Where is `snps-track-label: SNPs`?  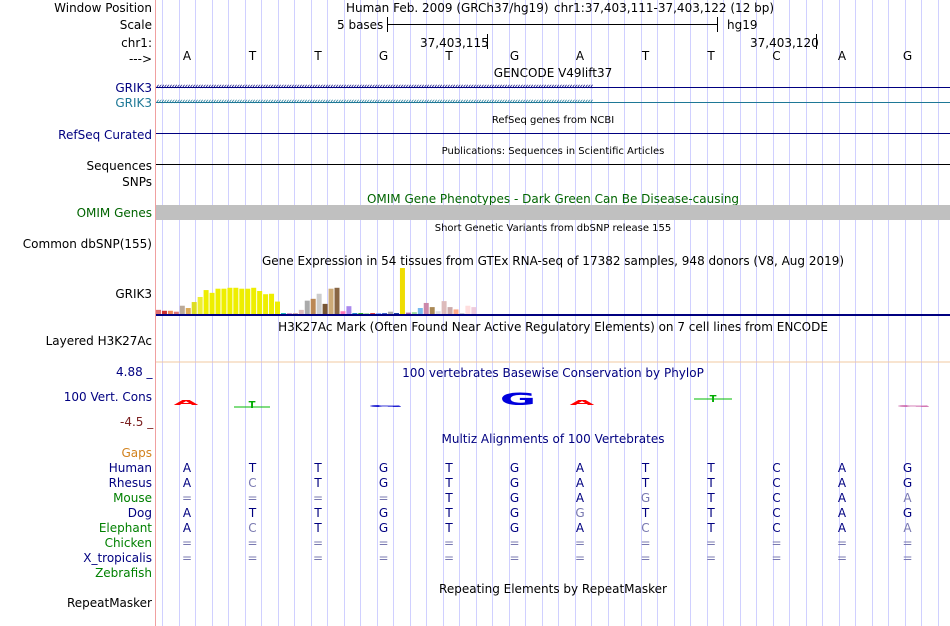
snps-track-label: SNPs is located at coordinates (137, 182).